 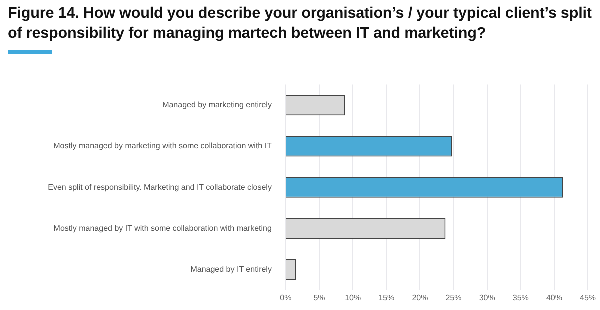 I want to click on x-tick-label: 30%, so click(x=487, y=297).